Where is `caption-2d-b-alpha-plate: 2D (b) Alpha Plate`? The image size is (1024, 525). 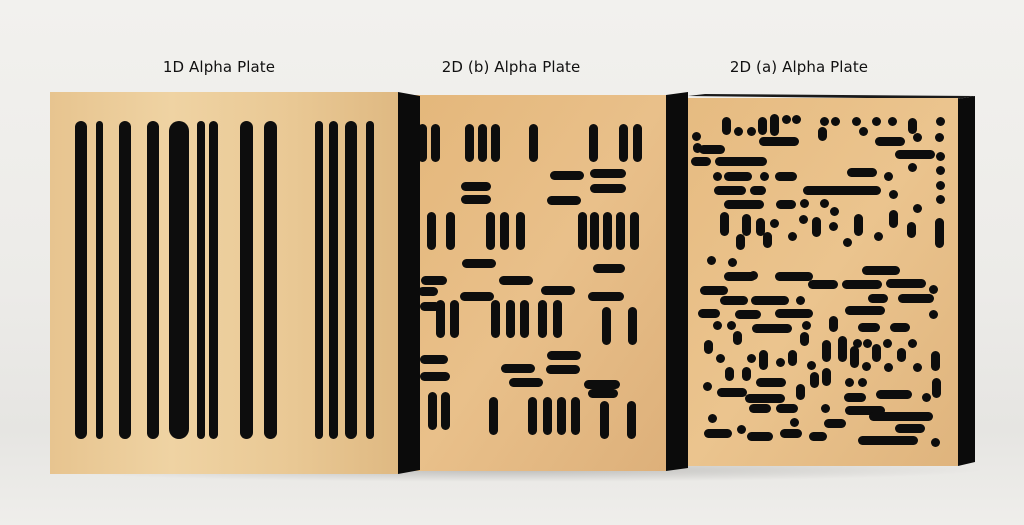
caption-2d-b-alpha-plate: 2D (b) Alpha Plate is located at coordinates (511, 67).